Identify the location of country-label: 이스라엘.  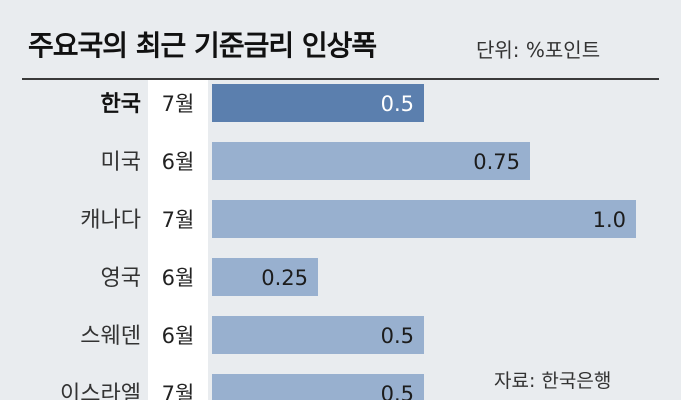
(100, 391).